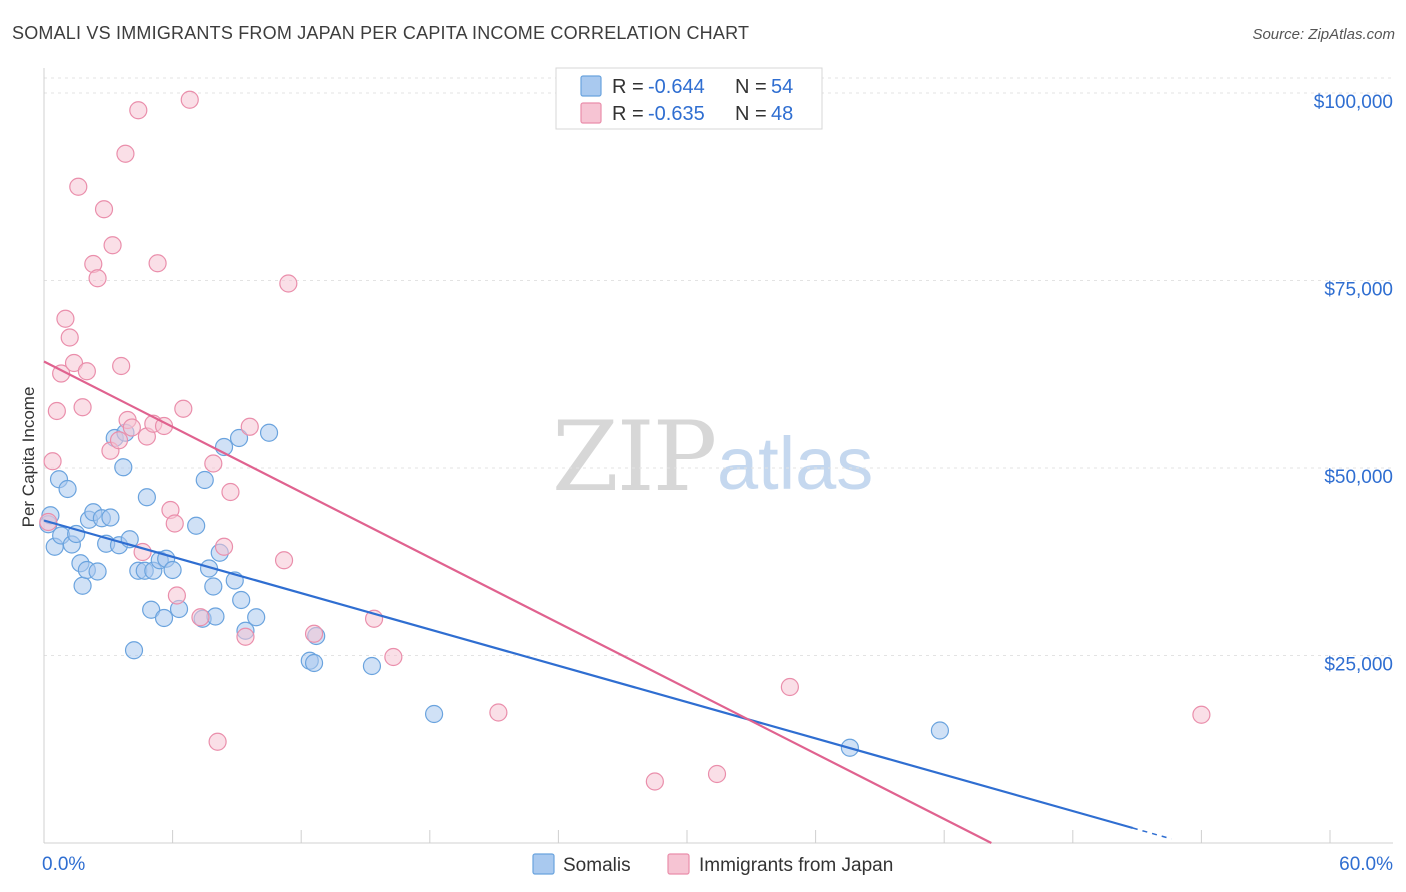 This screenshot has width=1406, height=892. I want to click on y-axis-tick-label: $25,000, so click(1358, 665).